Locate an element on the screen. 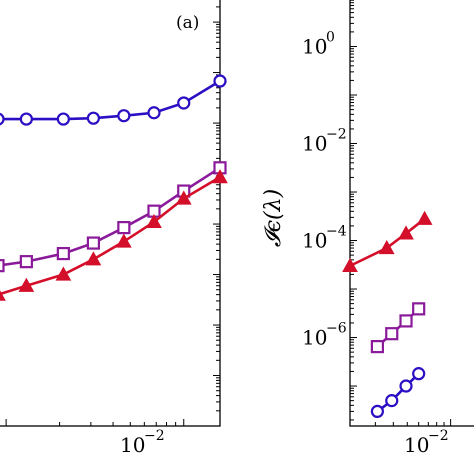 The height and width of the screenshot is (474, 474). panel-b-ylabel: 𝓘ϵ(λ) is located at coordinates (273, 218).